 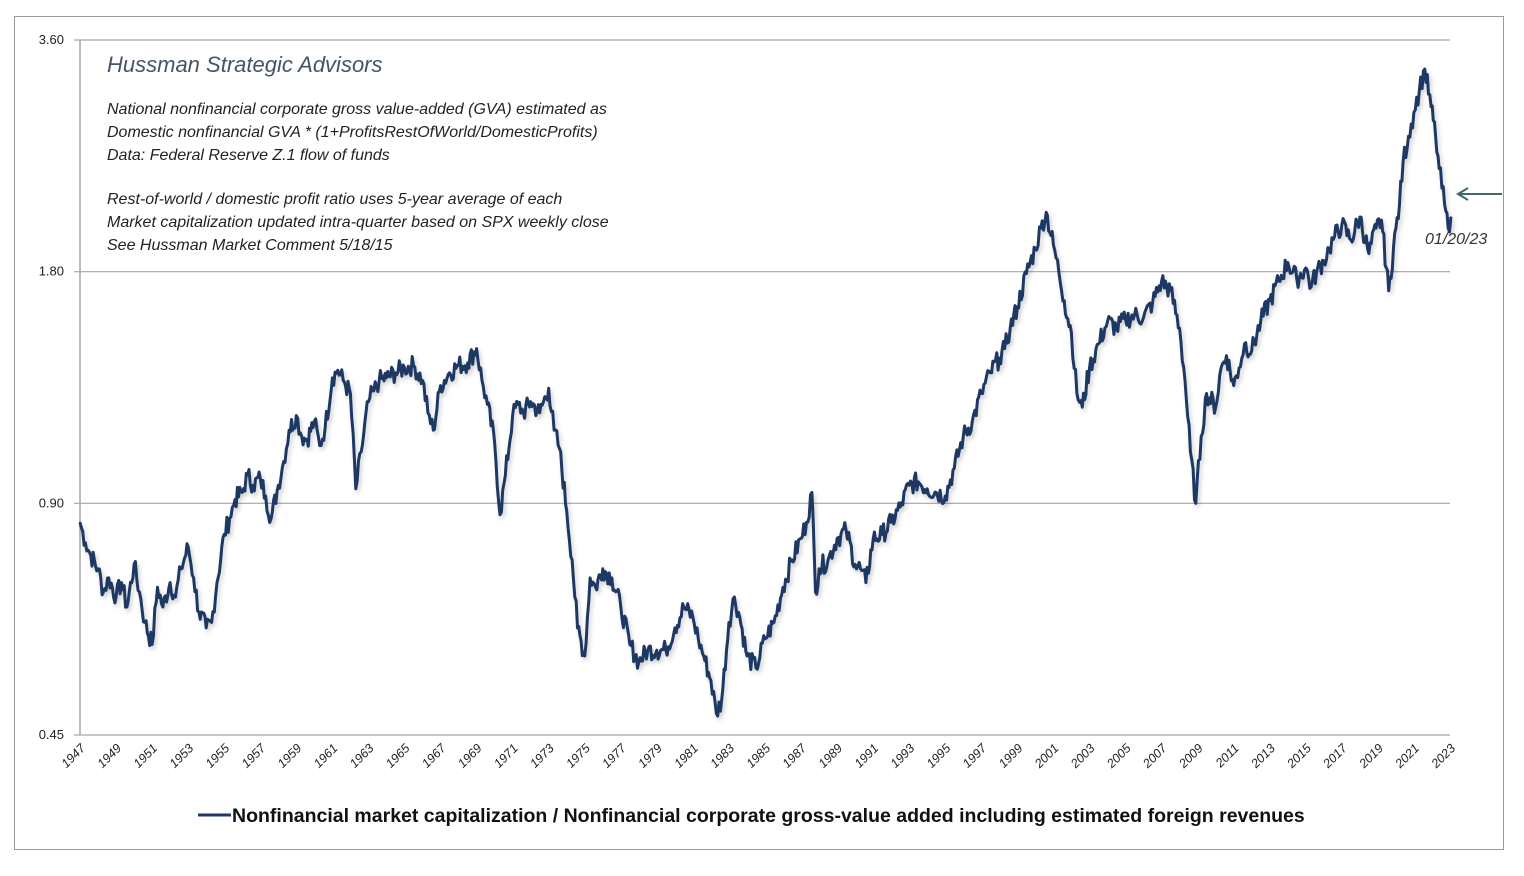 What do you see at coordinates (1463, 217) in the screenshot?
I see `latest-marker: 01/20/23` at bounding box center [1463, 217].